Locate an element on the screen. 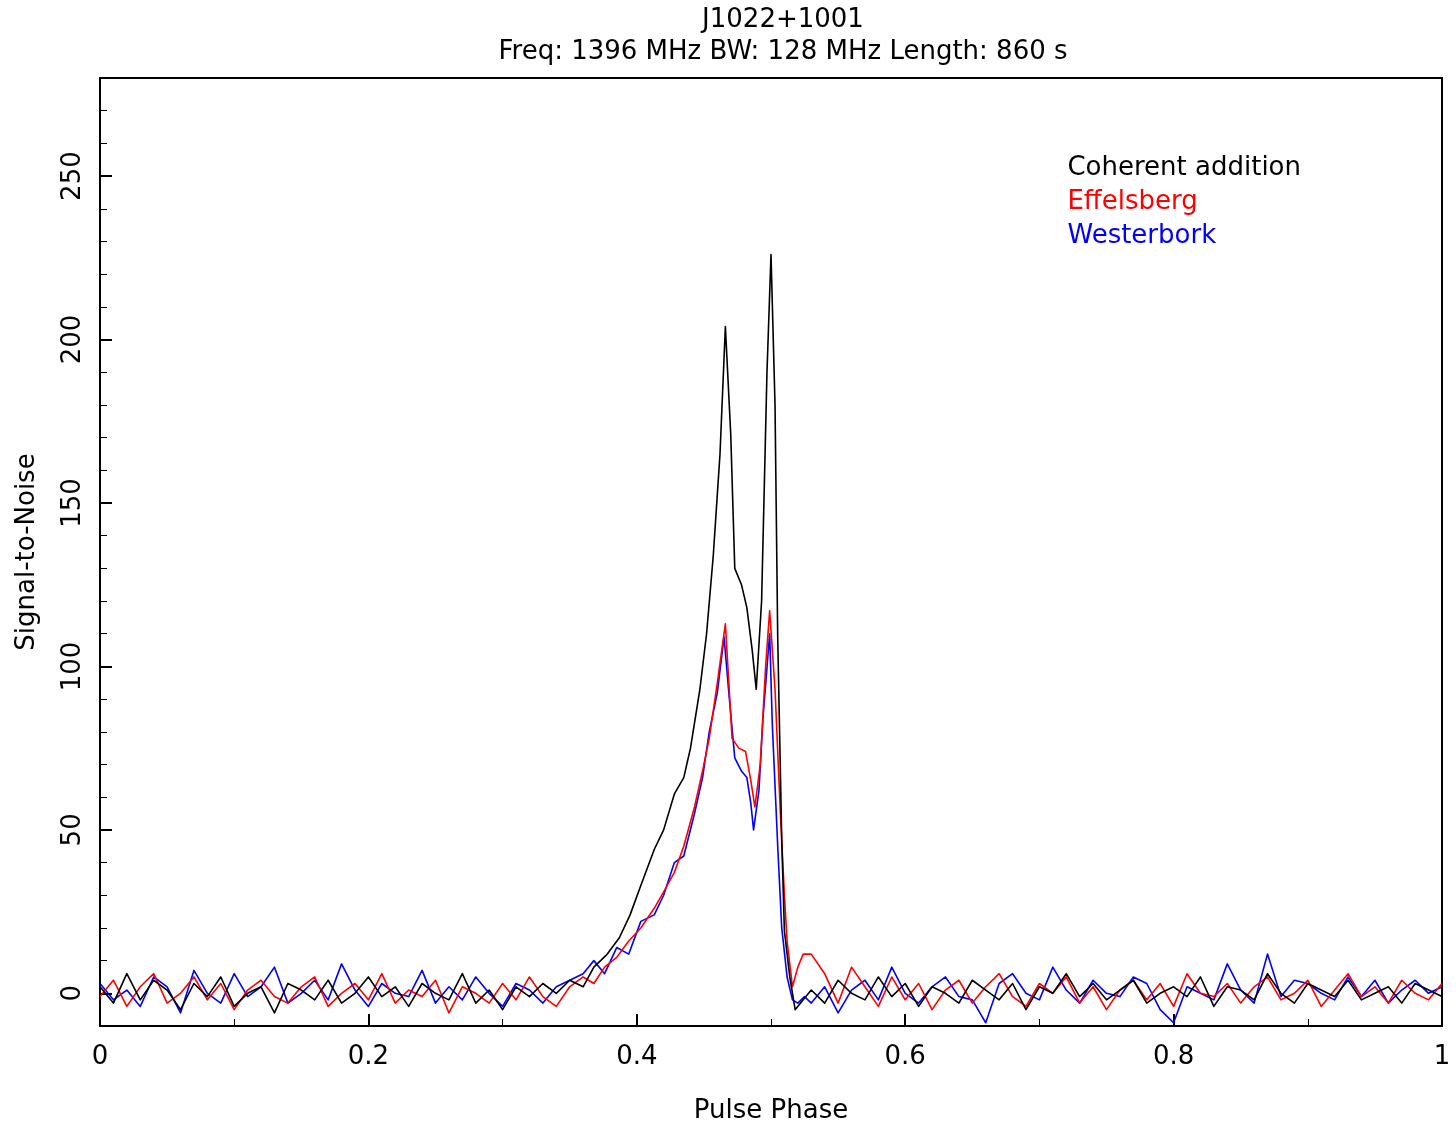 This screenshot has height=1128, width=1456. text: Effelsberg is located at coordinates (1132, 200).